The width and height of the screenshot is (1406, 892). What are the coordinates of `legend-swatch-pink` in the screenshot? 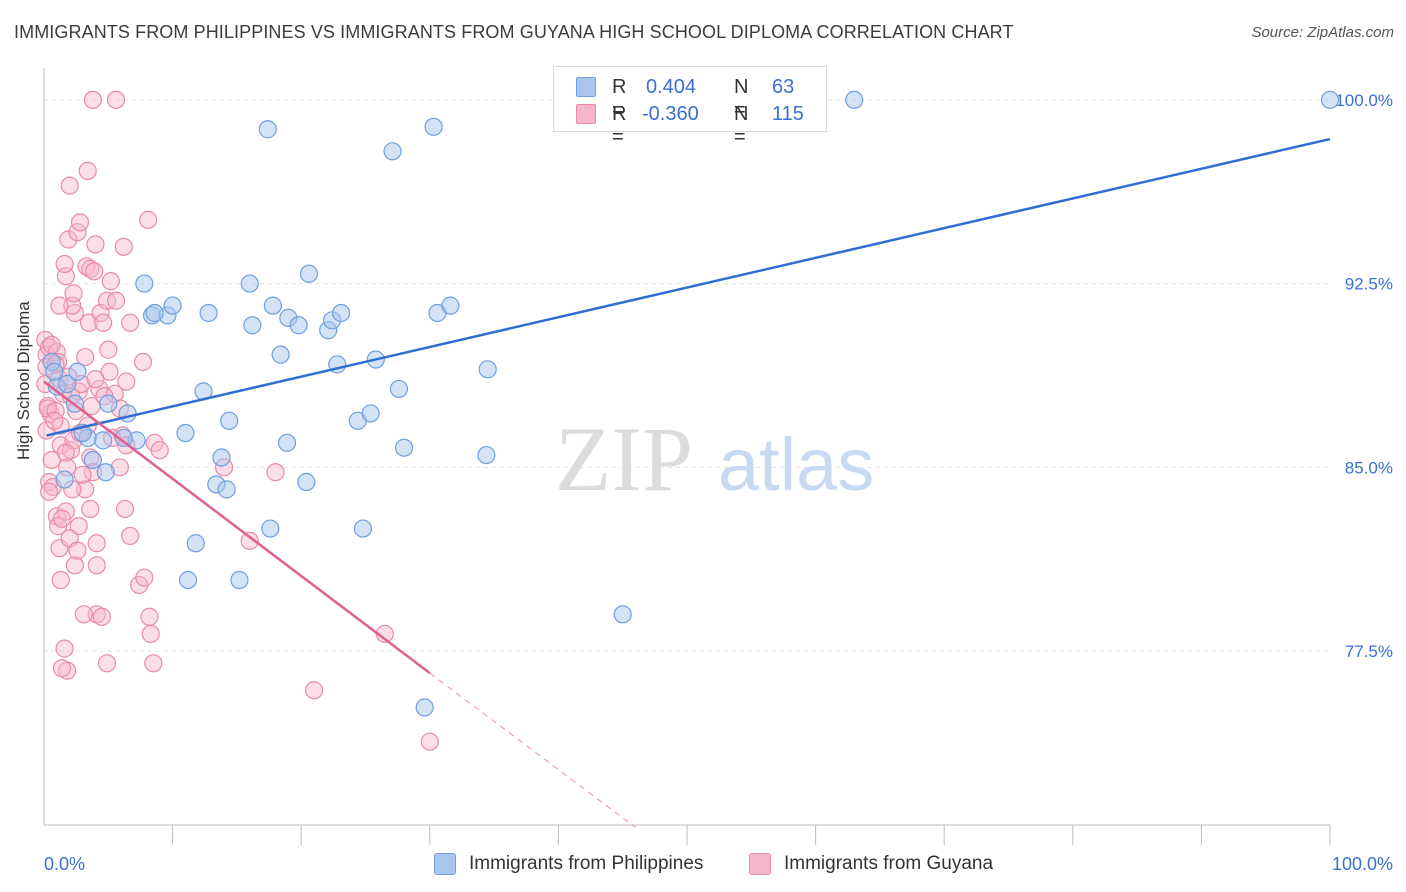 It's located at (586, 114).